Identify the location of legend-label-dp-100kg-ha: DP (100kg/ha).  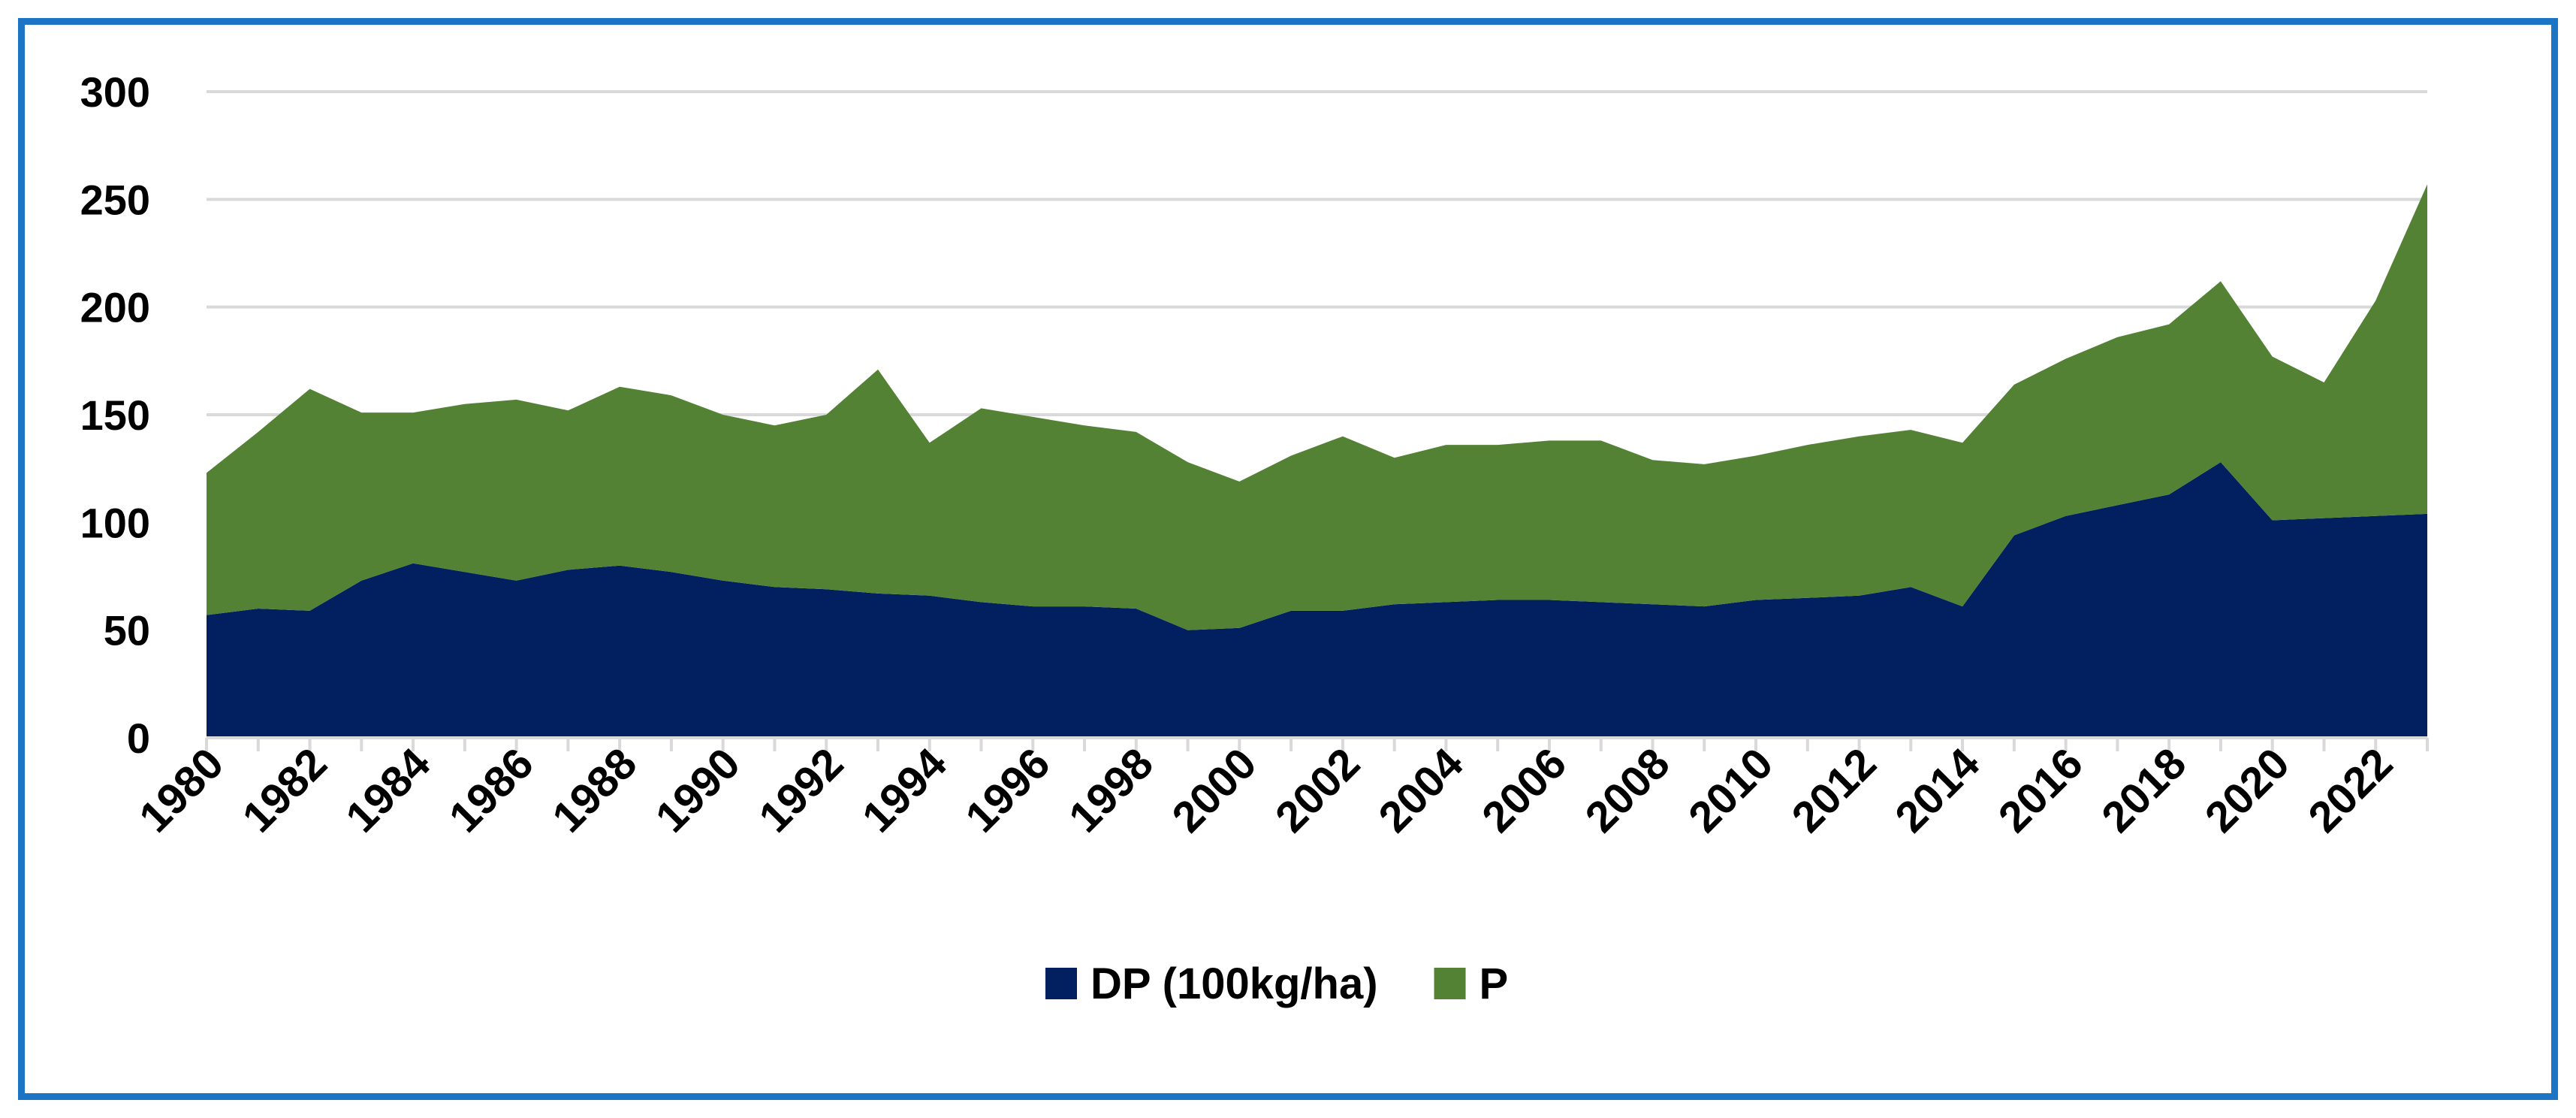
(1234, 983).